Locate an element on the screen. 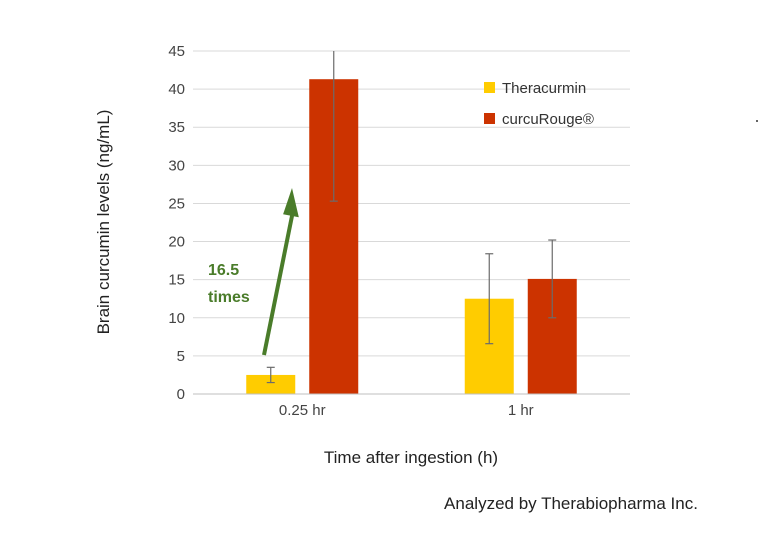  legend-swatch-curcurouge is located at coordinates (489, 118).